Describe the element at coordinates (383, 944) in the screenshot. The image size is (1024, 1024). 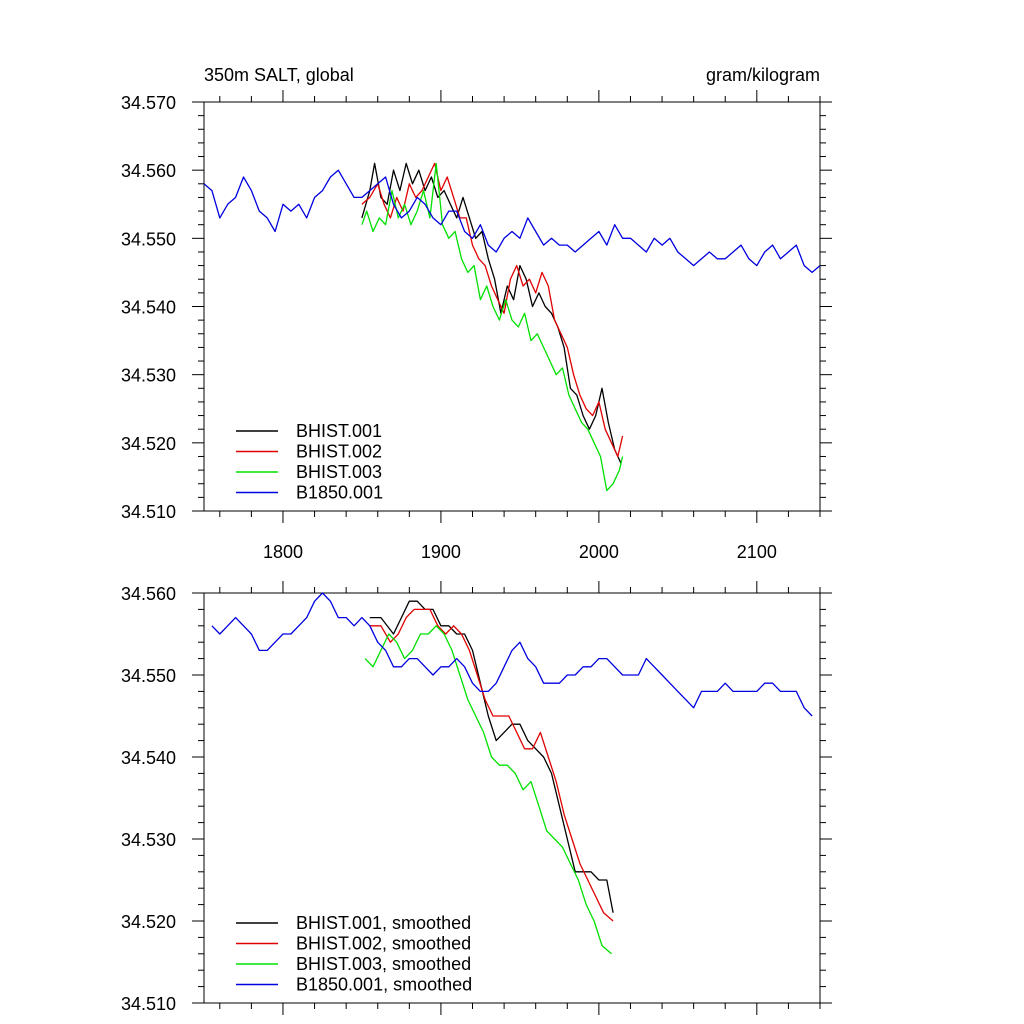
I see `bottom-legend-label-bhist-002: BHIST.002, smoothed` at that location.